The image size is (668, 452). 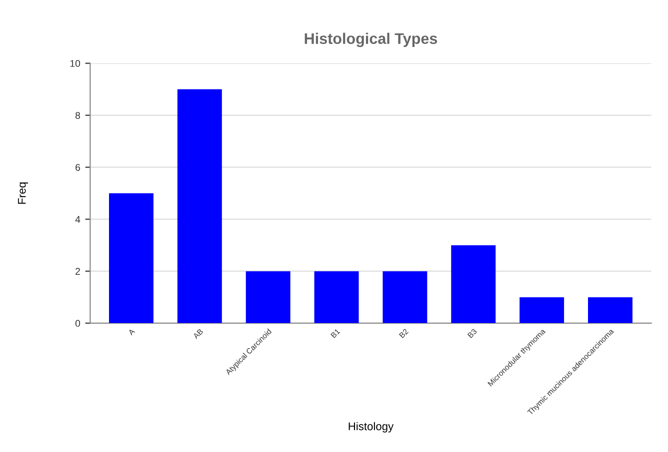 I want to click on y-tick-label: 6, so click(x=78, y=167).